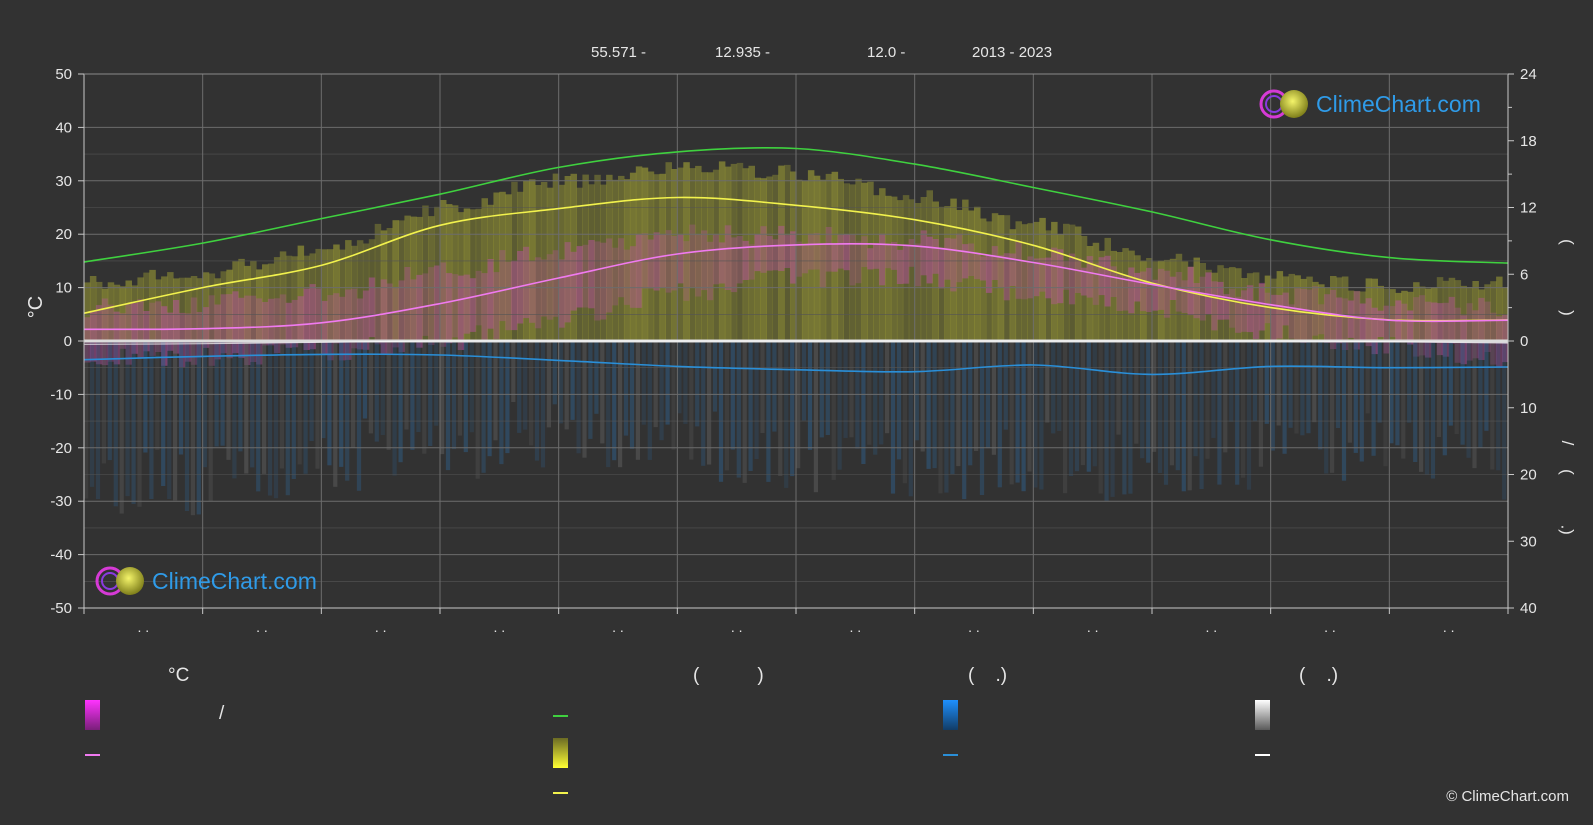 This screenshot has height=825, width=1593. What do you see at coordinates (1528, 541) in the screenshot?
I see `right-bottom-tick-label: 30` at bounding box center [1528, 541].